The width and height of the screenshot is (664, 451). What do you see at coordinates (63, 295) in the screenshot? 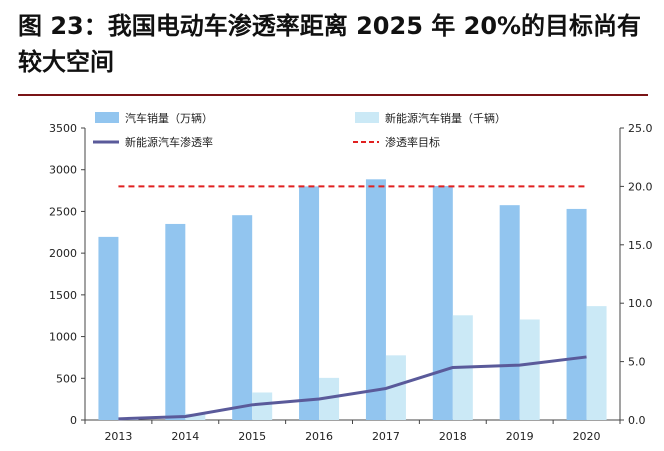
I see `y-left-tick-label: 1500` at bounding box center [63, 295].